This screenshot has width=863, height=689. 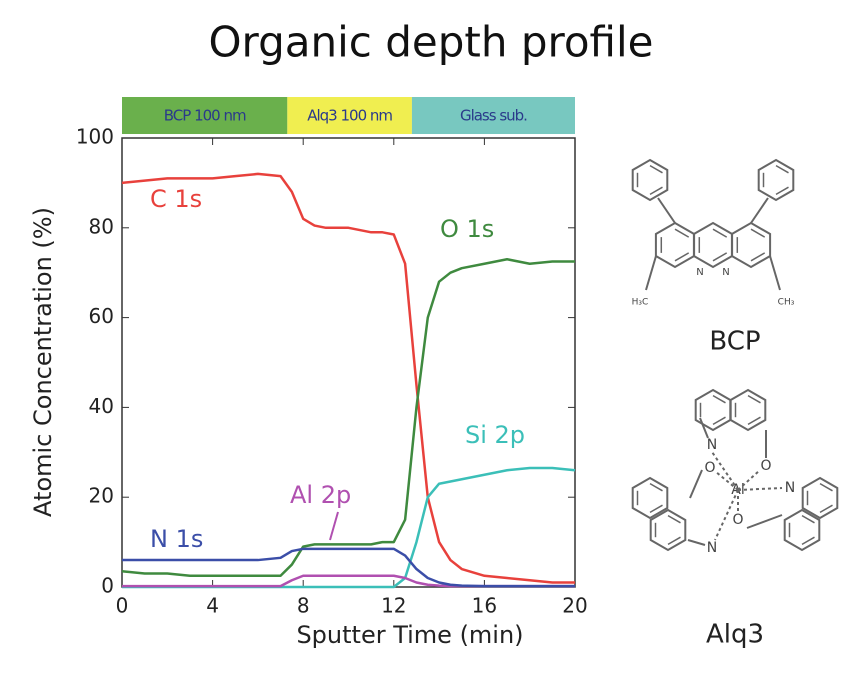 What do you see at coordinates (409, 635) in the screenshot?
I see `x-axis-label: Sputter Time (min)` at bounding box center [409, 635].